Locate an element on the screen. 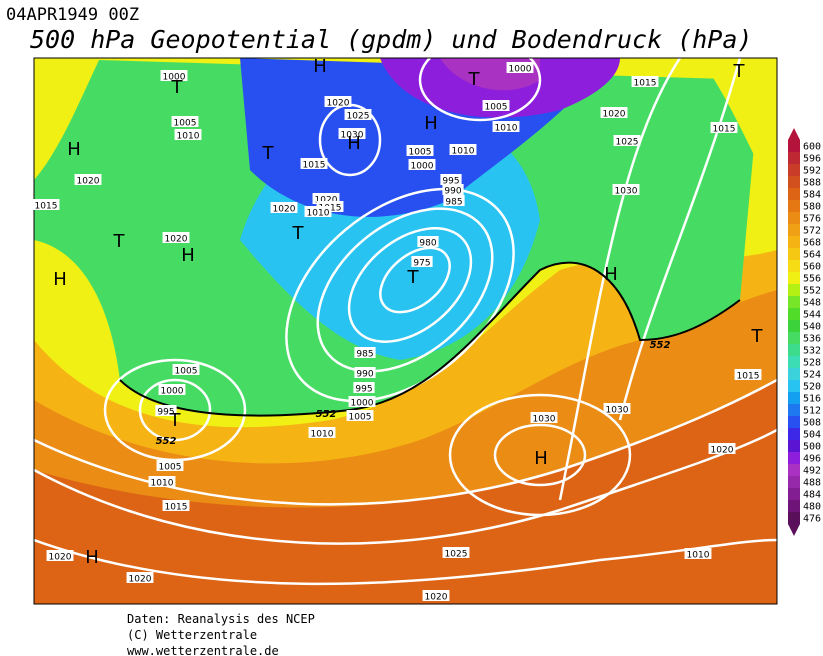 The height and width of the screenshot is (656, 823). colorbar-label: 528 is located at coordinates (812, 363).